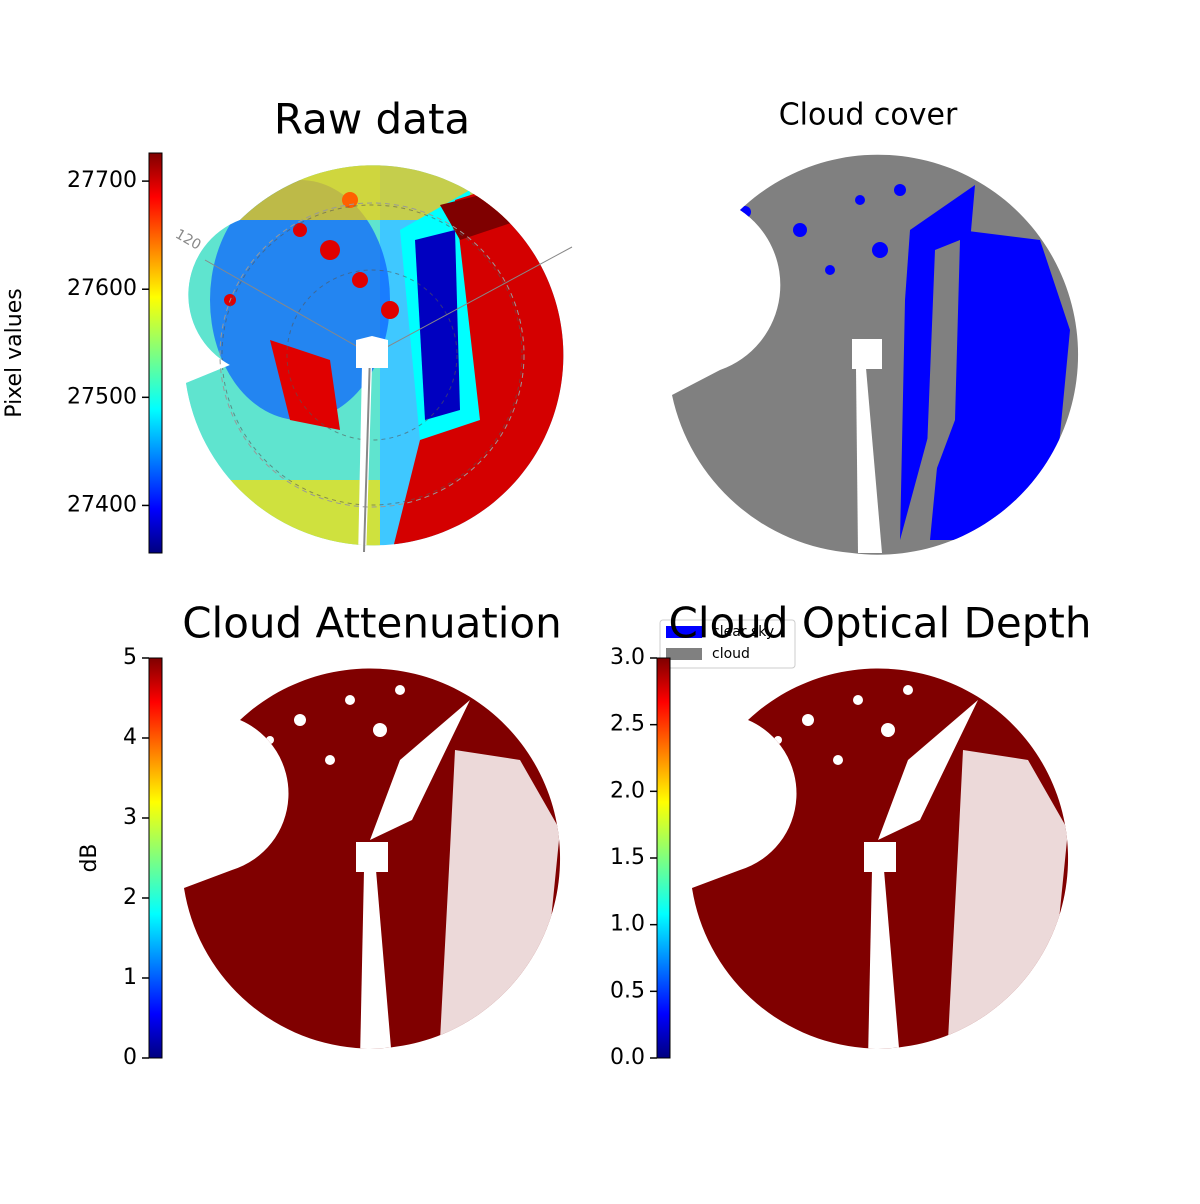 Image resolution: width=1200 pixels, height=1204 pixels. I want to click on panel-title: Cloud Attenuation, so click(372, 623).